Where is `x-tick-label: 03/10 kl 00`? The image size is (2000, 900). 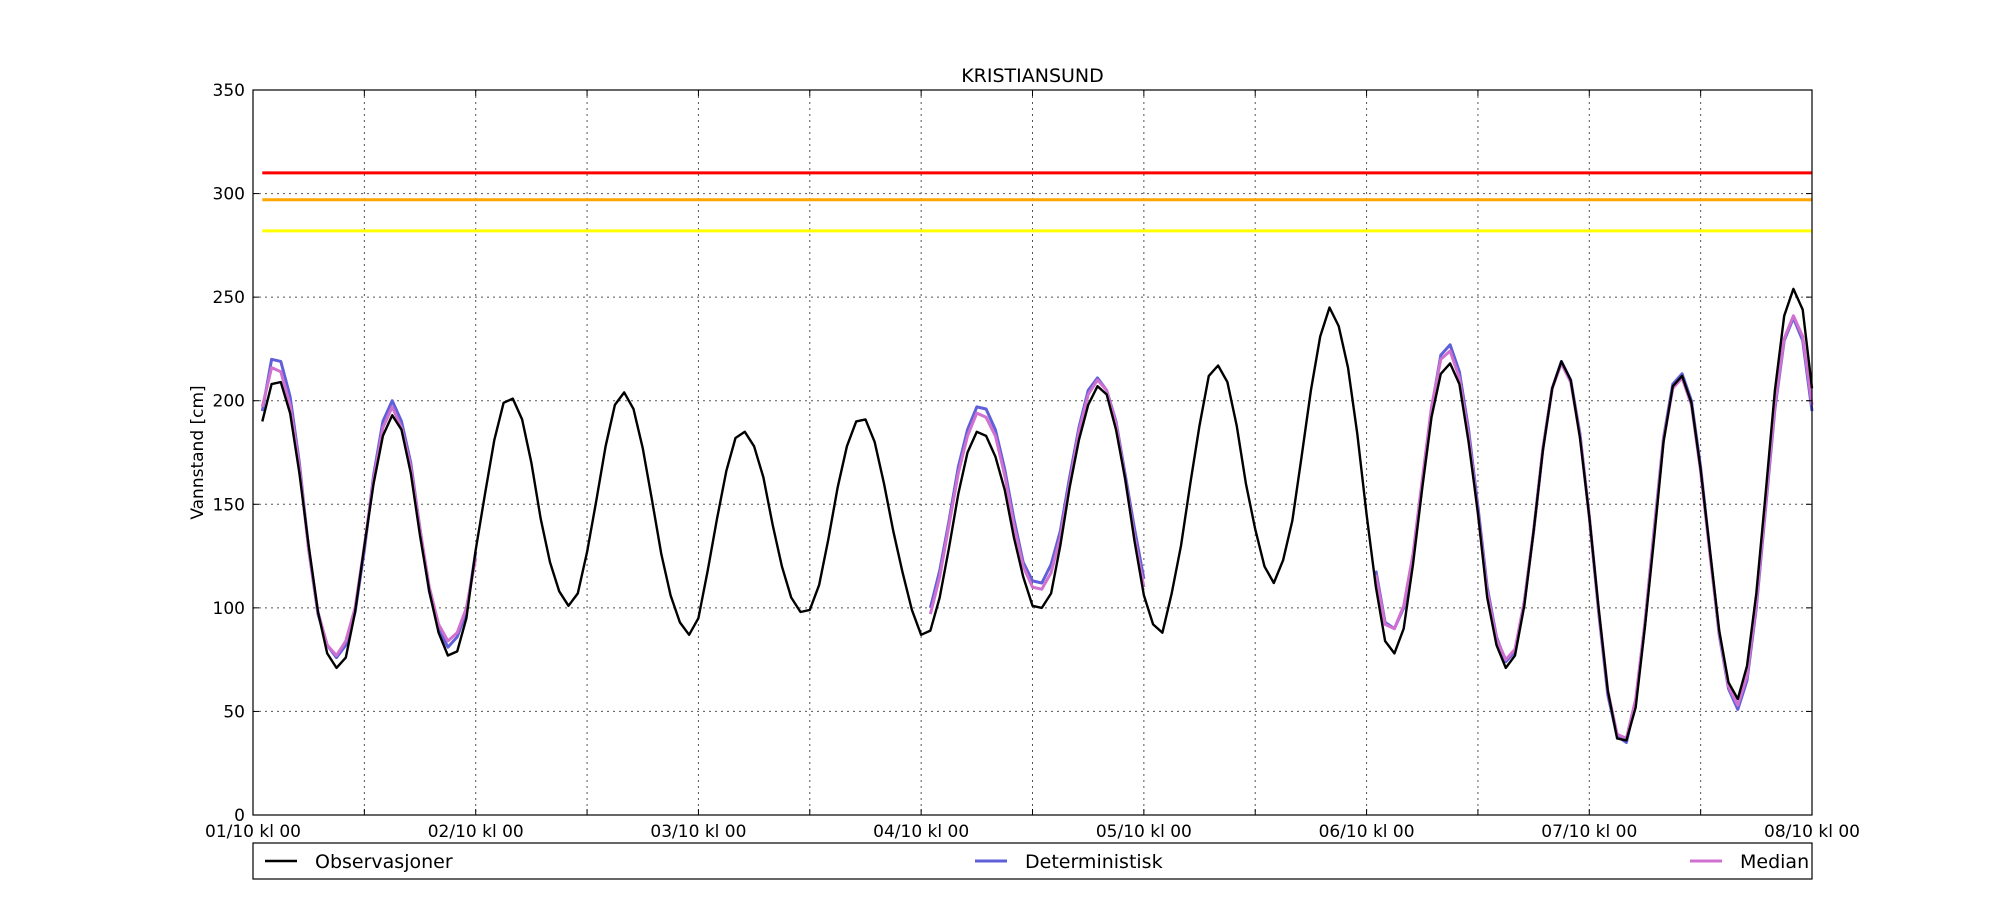 x-tick-label: 03/10 kl 00 is located at coordinates (698, 832).